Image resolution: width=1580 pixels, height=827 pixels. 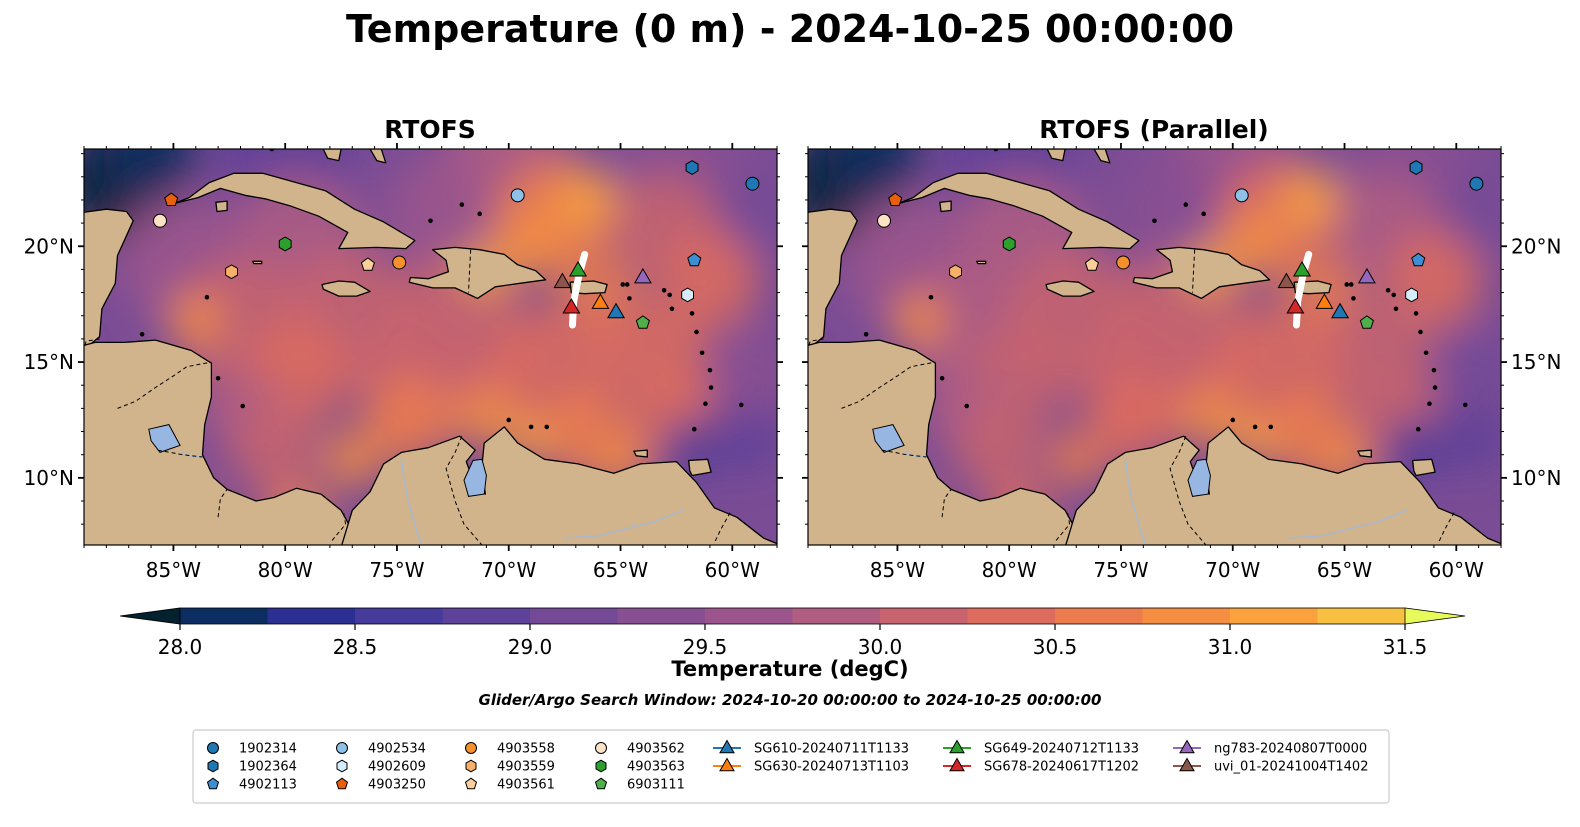 What do you see at coordinates (624, 524) in the screenshot?
I see `river` at bounding box center [624, 524].